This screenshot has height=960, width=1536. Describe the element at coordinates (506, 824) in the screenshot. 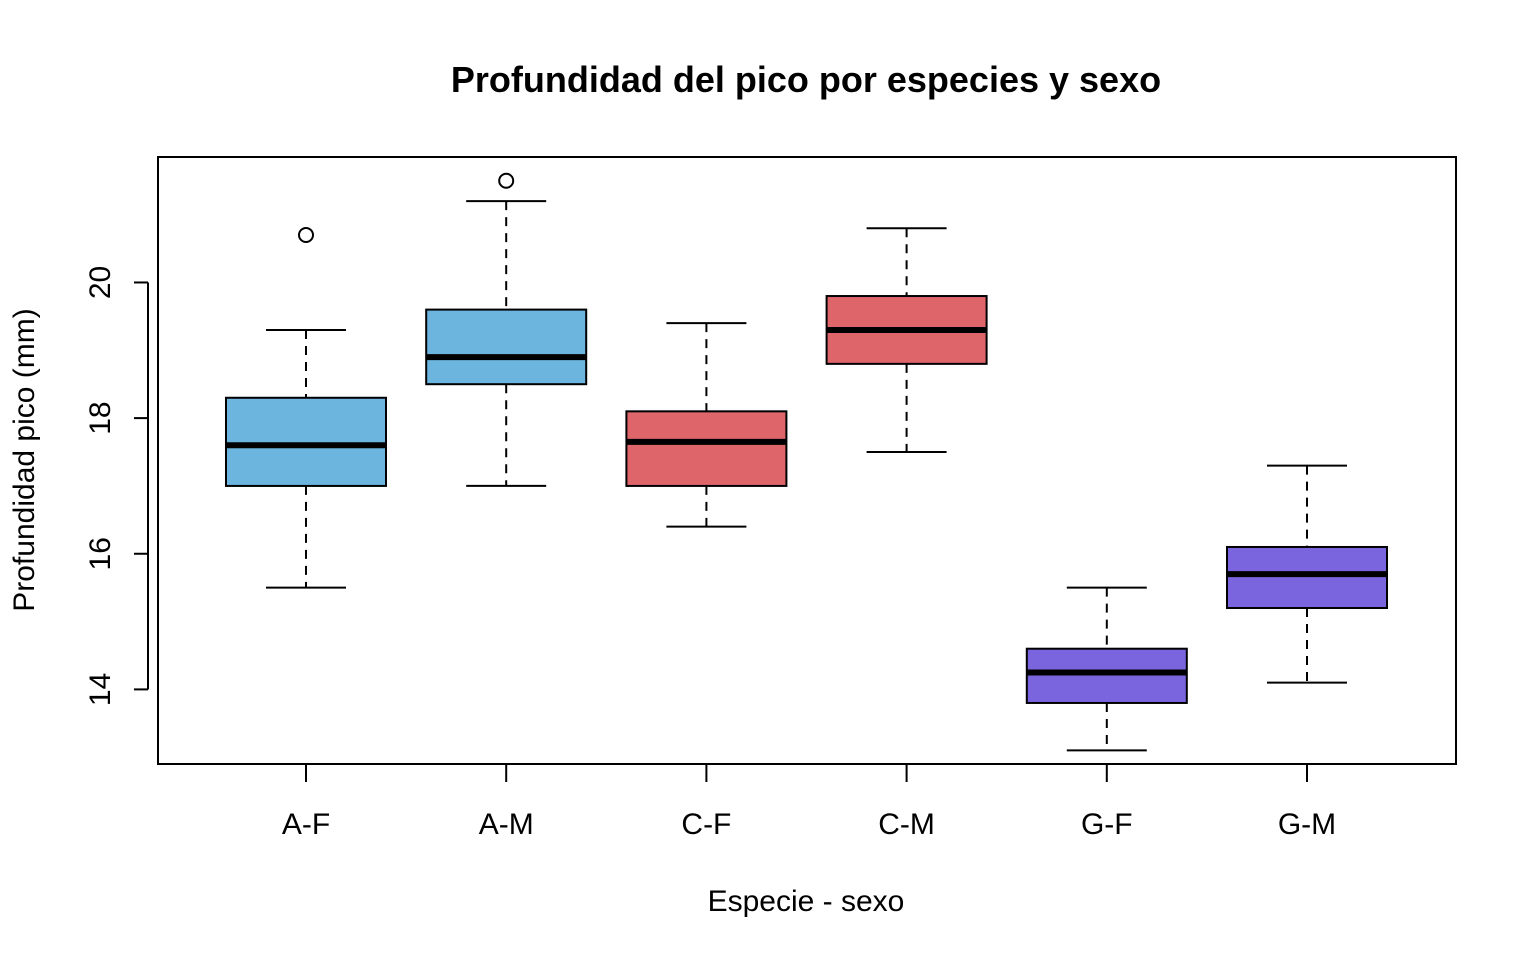

I see `x-tick-label: A-M` at that location.